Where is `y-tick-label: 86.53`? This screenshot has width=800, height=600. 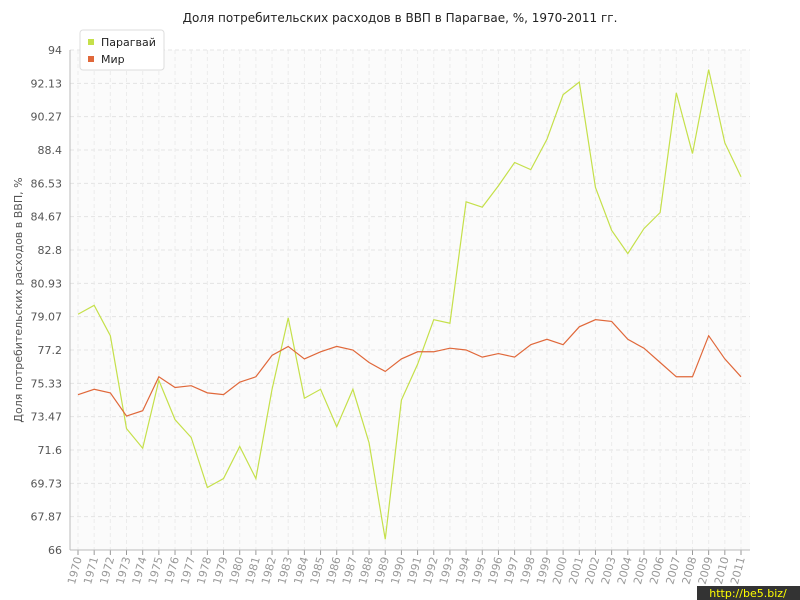
y-tick-label: 86.53 is located at coordinates (47, 183).